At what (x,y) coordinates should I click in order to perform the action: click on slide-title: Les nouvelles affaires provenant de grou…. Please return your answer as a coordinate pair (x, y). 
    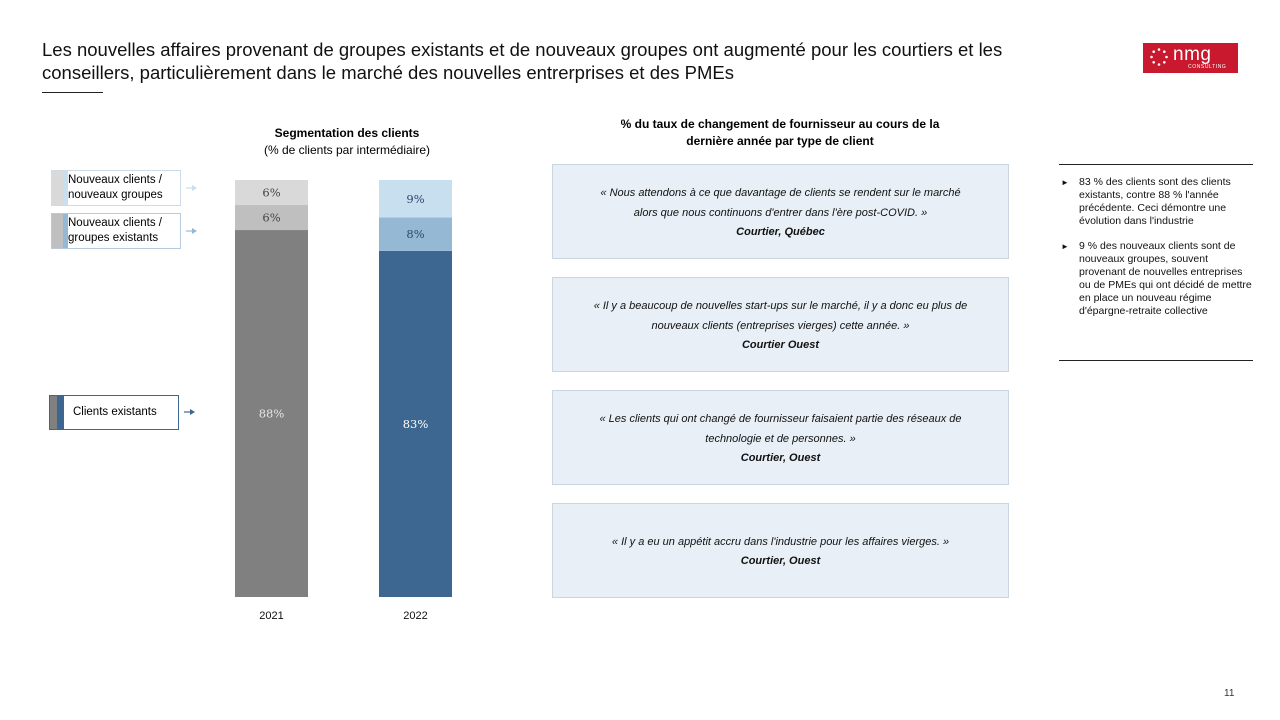
    Looking at the image, I should click on (522, 61).